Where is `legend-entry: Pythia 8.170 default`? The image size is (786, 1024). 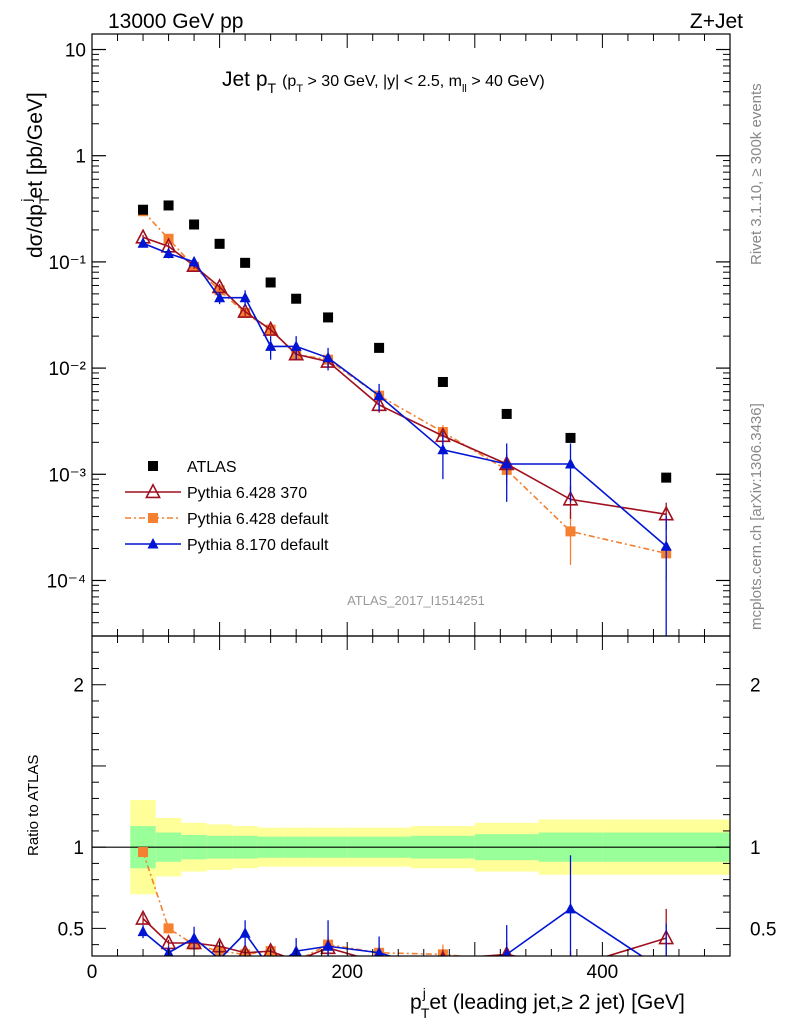
legend-entry: Pythia 8.170 default is located at coordinates (227, 545).